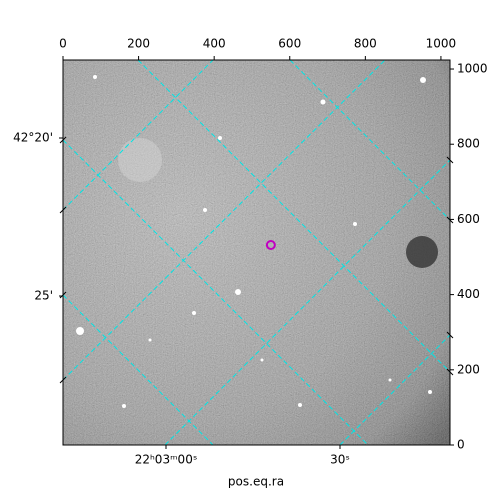  What do you see at coordinates (468, 144) in the screenshot?
I see `y-tick-label: 800` at bounding box center [468, 144].